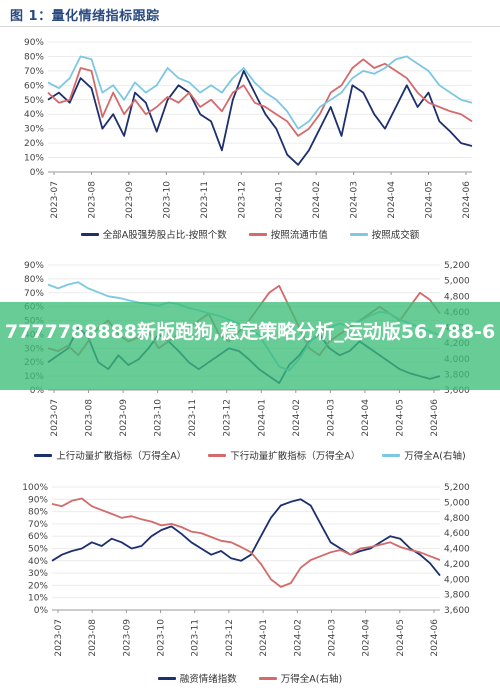  What do you see at coordinates (457, 596) in the screenshot?
I see `y2-tick-label: 3,800` at bounding box center [457, 596].